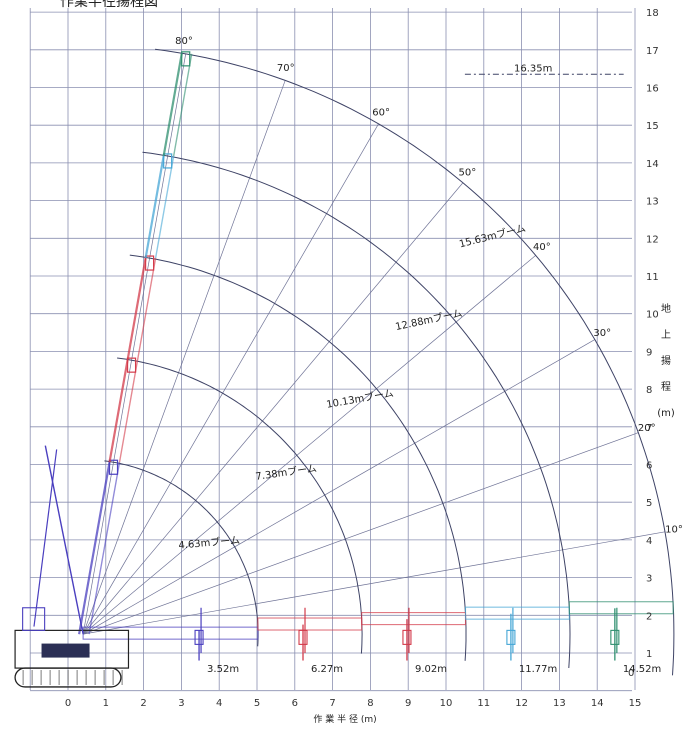 Image resolution: width=682 pixels, height=737 pixels. I want to click on x-tick-label: 10, so click(446, 703).